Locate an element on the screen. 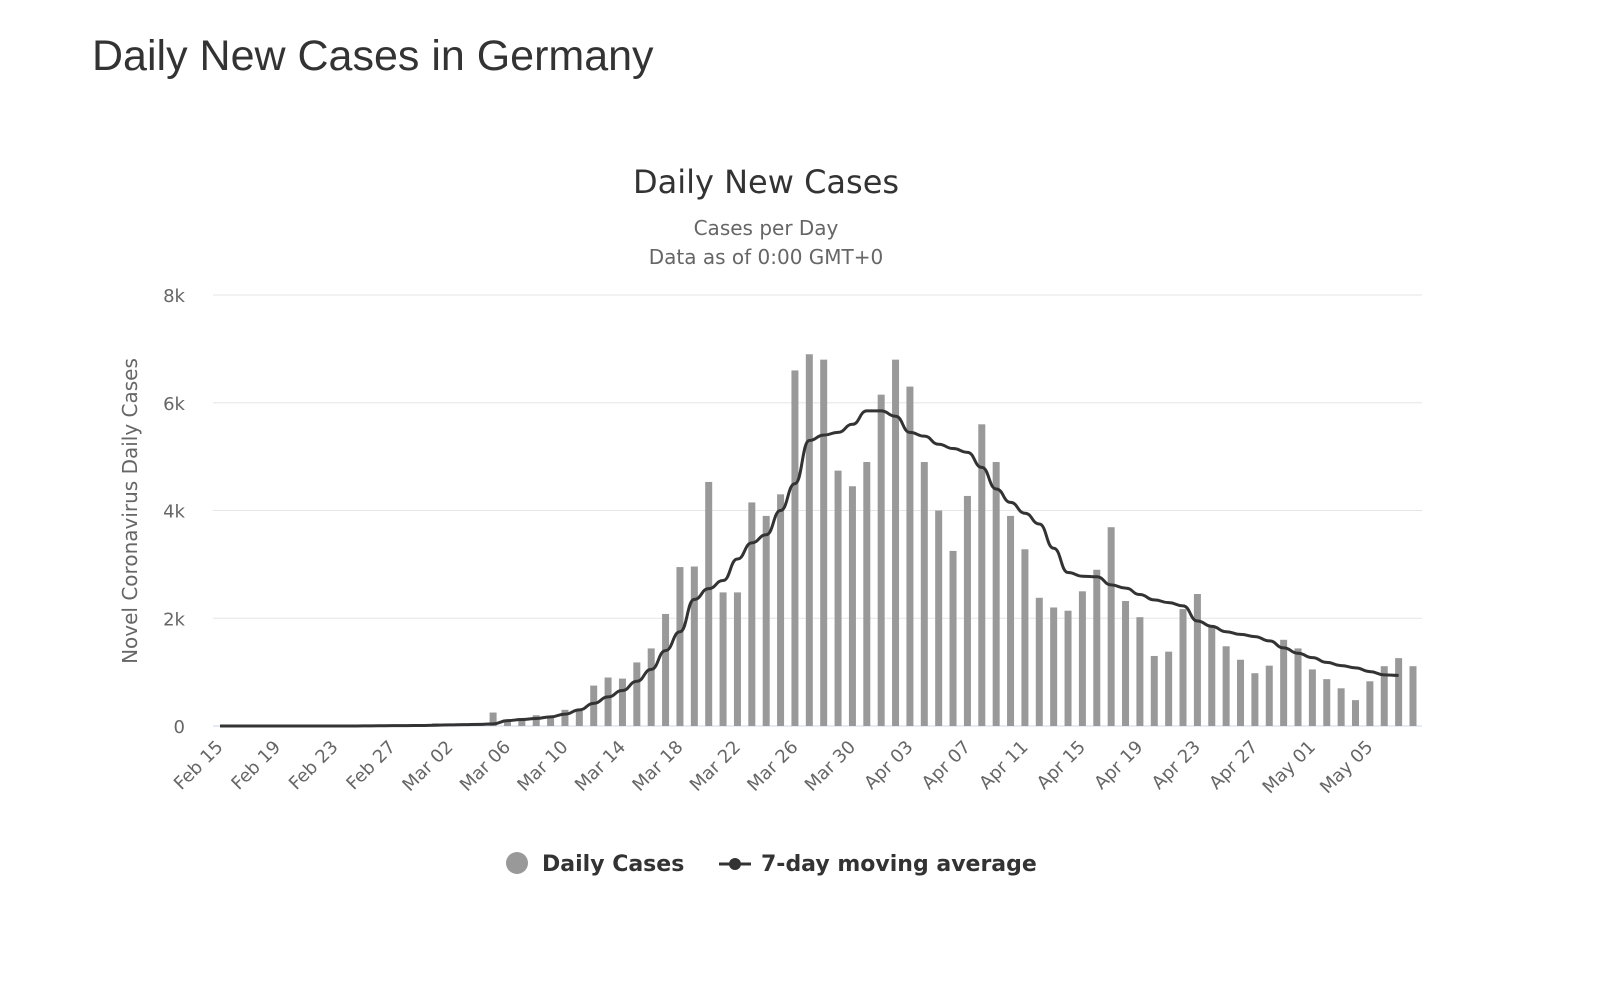  chart-subtitle: Cases per Day is located at coordinates (766, 228).